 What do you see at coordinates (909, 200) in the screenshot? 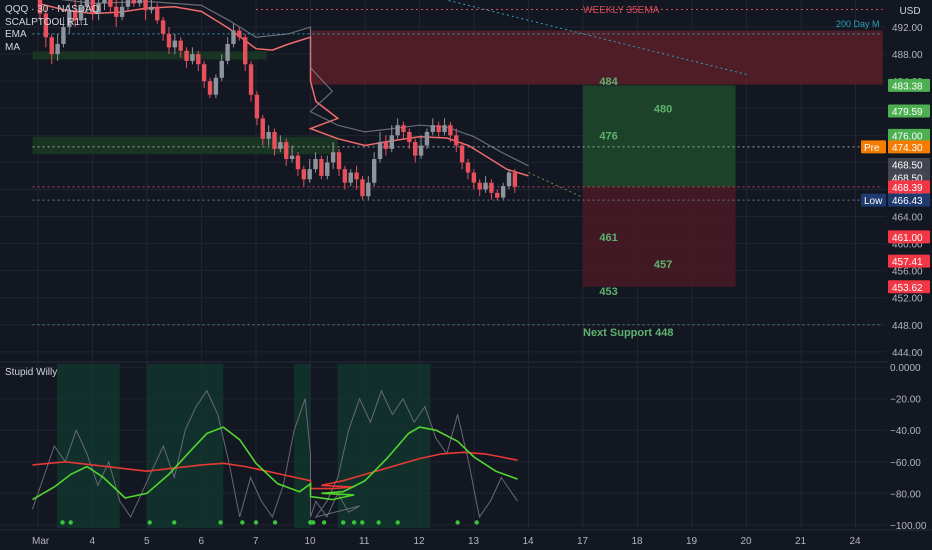
I see `price-badge: 466.43` at bounding box center [909, 200].